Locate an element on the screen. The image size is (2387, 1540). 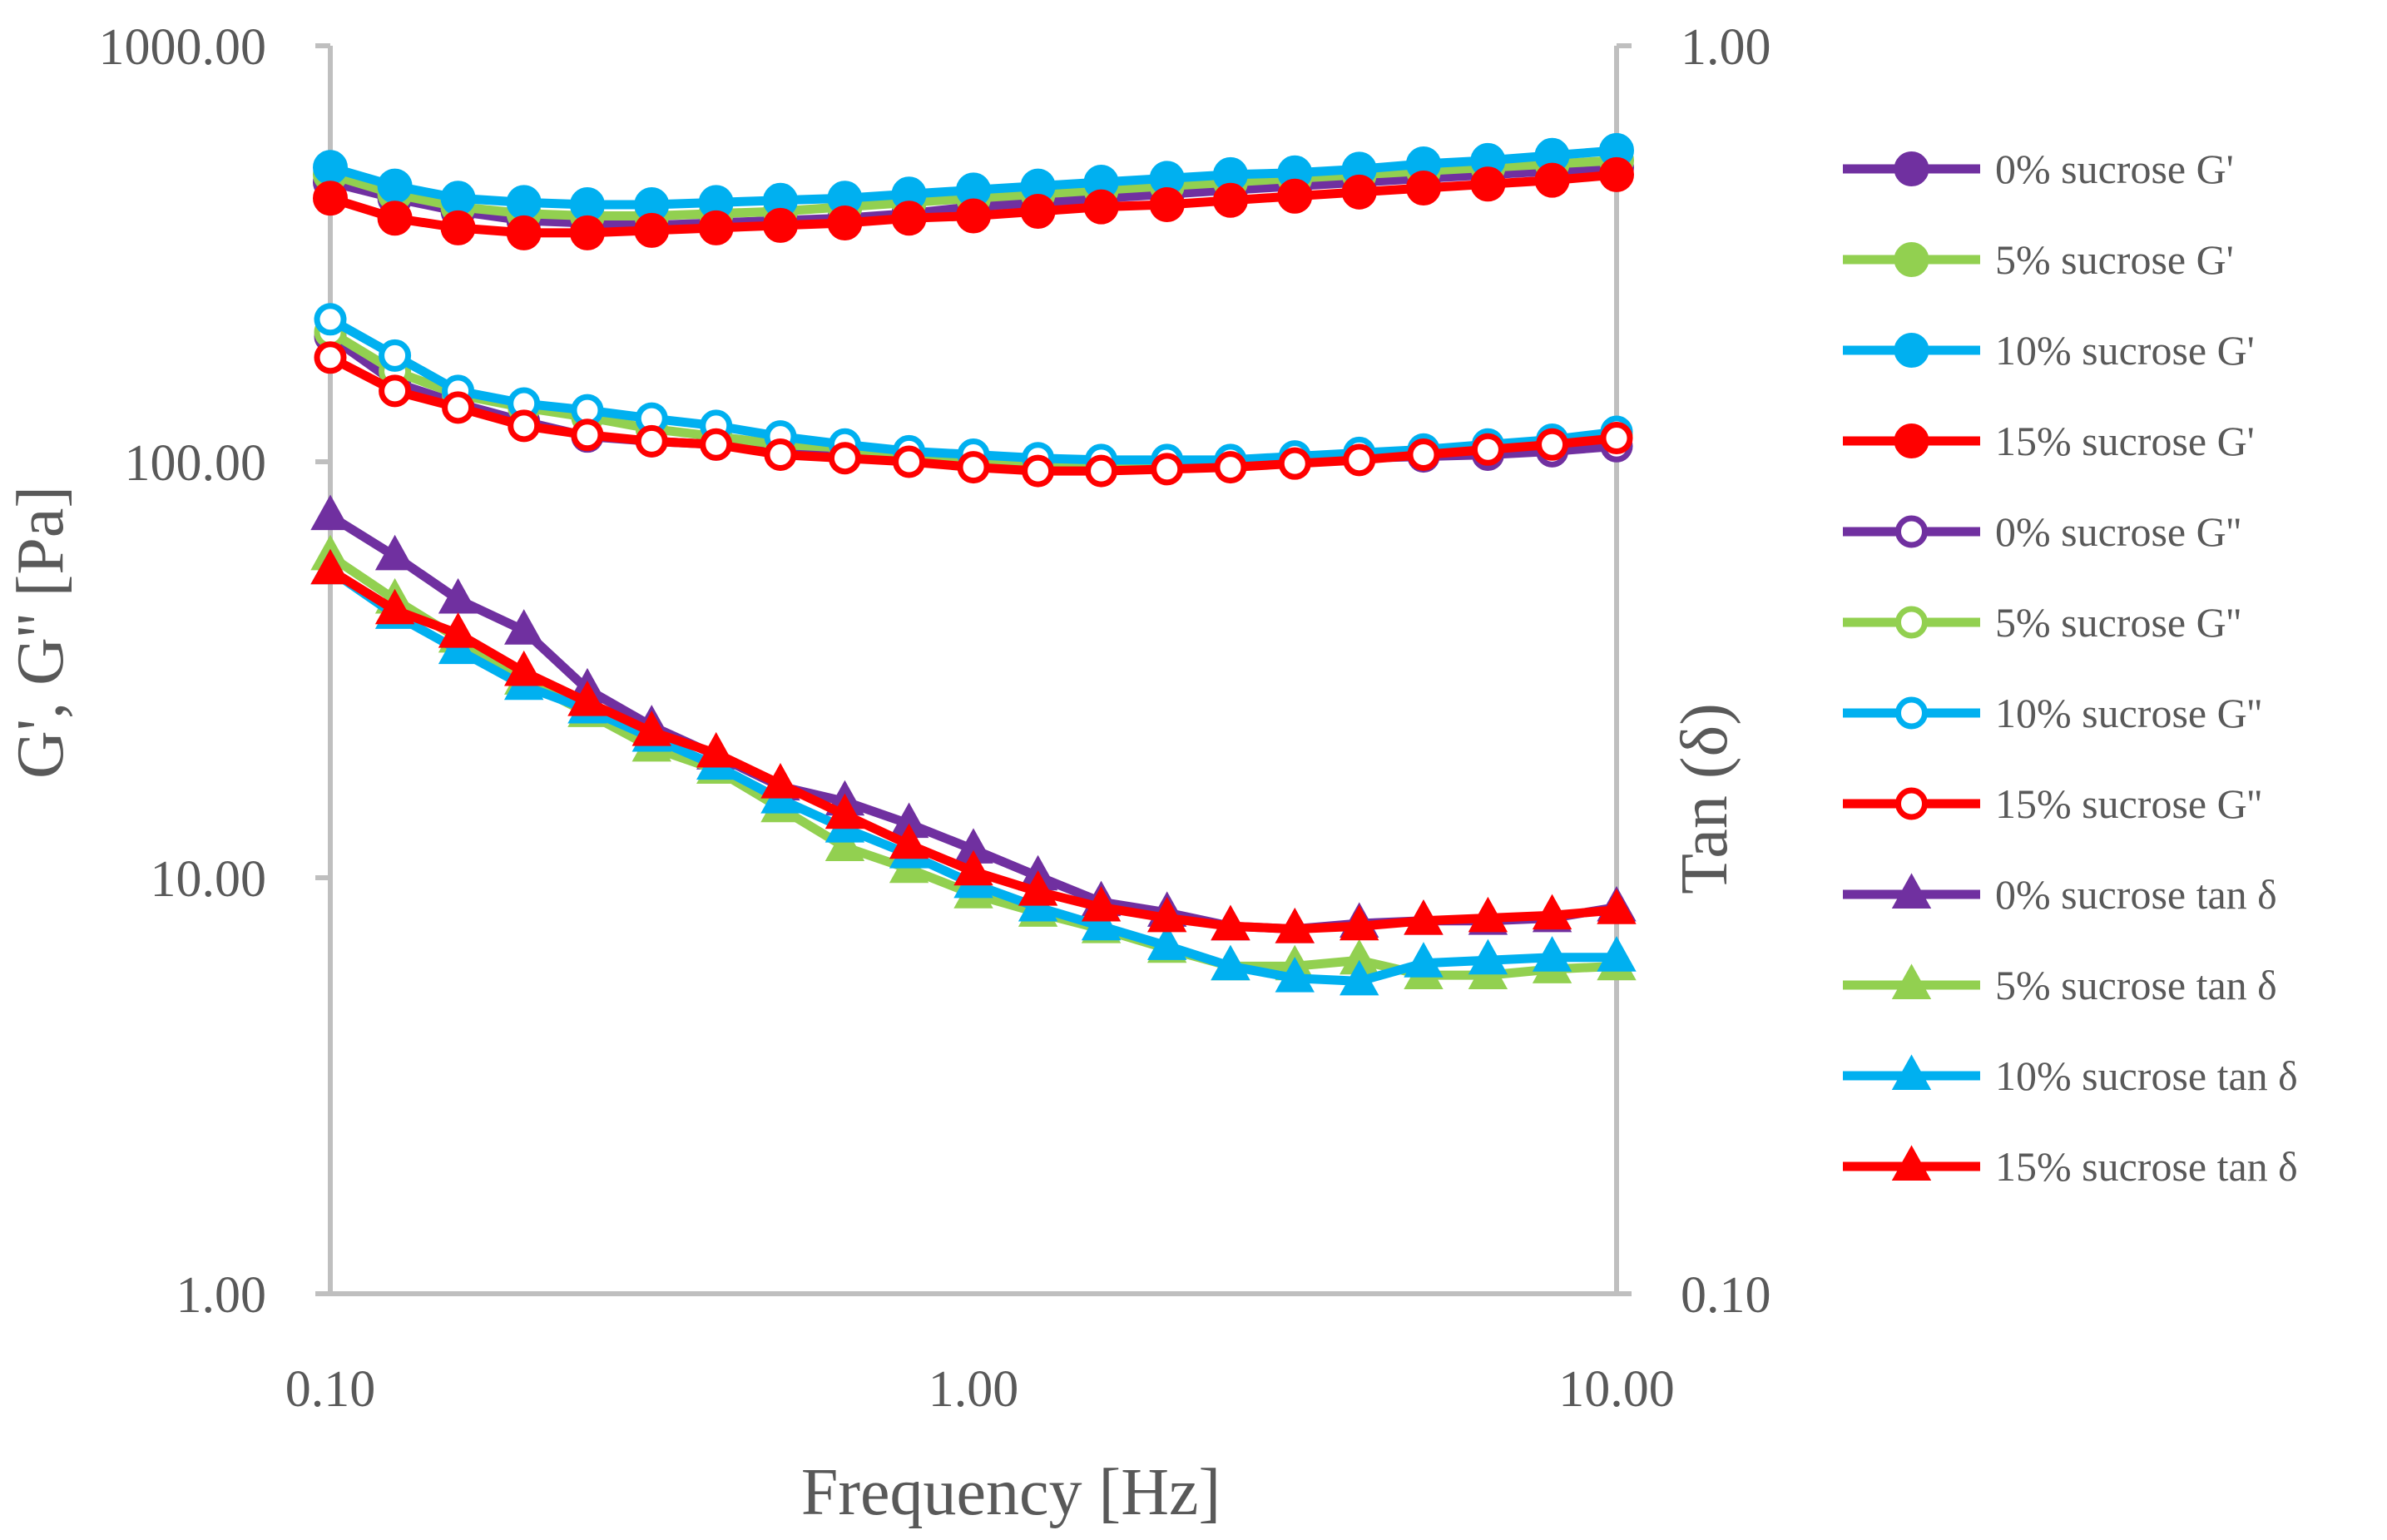
legend-item: 5% sucrose tan δ is located at coordinates (2060, 985).